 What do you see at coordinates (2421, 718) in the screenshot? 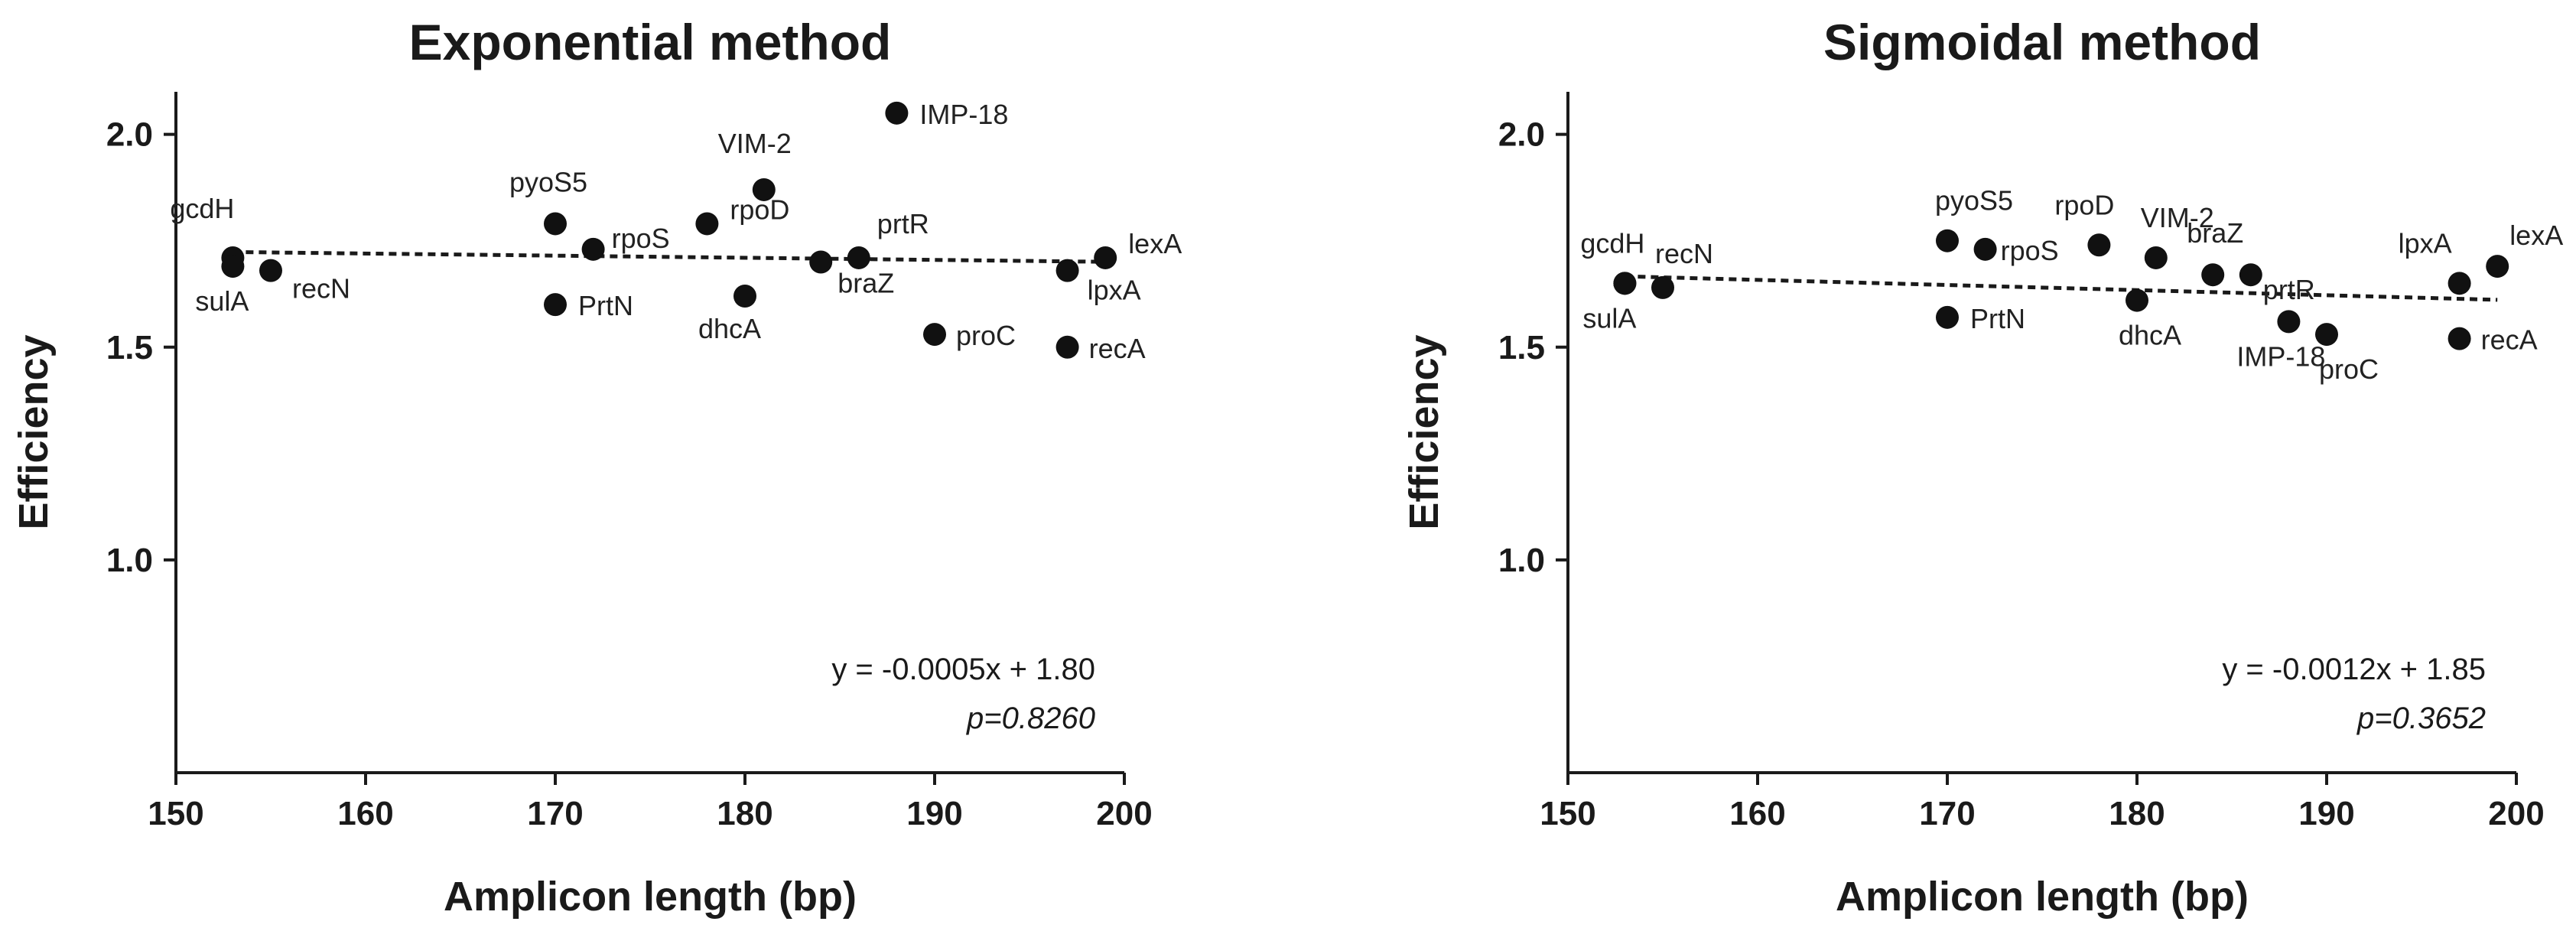
I see `p-value: p=0.3652` at bounding box center [2421, 718].